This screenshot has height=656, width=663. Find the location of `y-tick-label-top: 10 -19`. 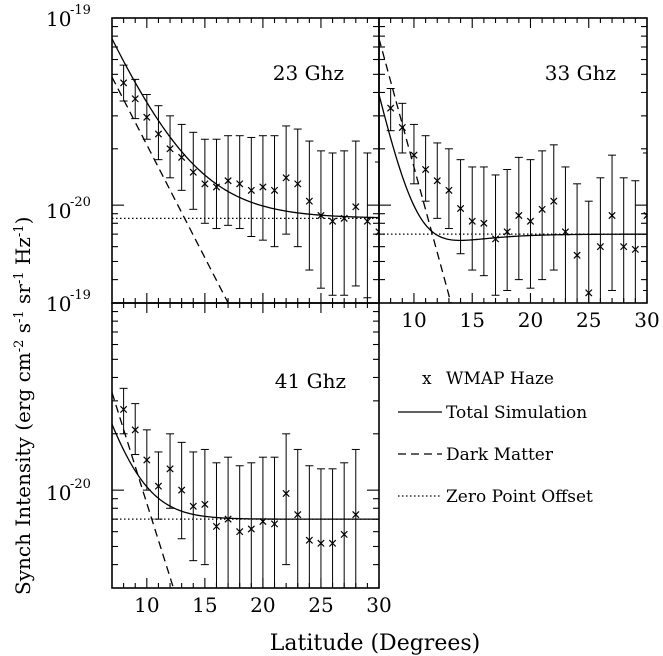

y-tick-label-top: 10 -19 is located at coordinates (68, 17).